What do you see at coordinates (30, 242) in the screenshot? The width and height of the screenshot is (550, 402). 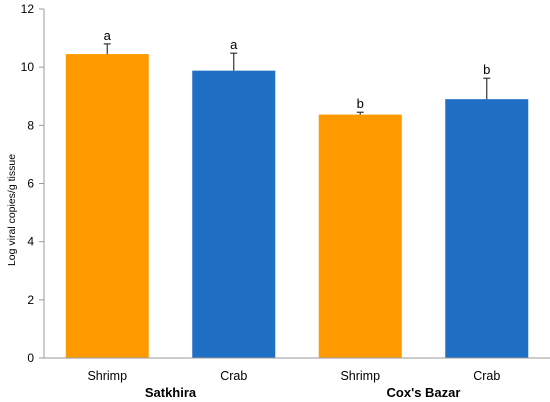 I see `y-tick-label: 4` at bounding box center [30, 242].